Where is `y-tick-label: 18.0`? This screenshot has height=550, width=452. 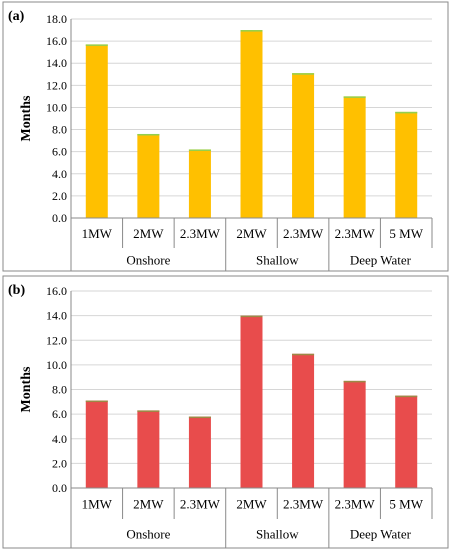 y-tick-label: 18.0 is located at coordinates (56, 19).